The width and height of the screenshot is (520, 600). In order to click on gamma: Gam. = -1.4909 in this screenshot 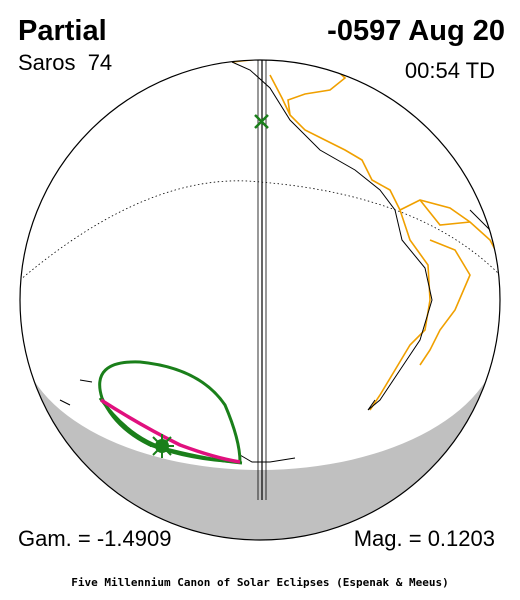, I will do `click(94, 538)`.